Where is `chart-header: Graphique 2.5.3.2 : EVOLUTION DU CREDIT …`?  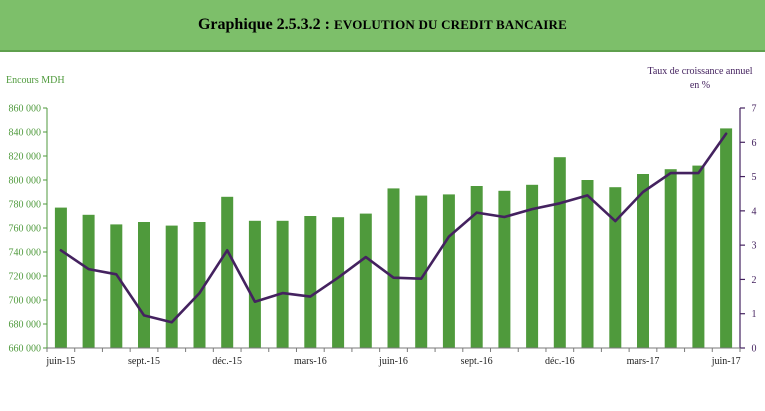 chart-header: Graphique 2.5.3.2 : EVOLUTION DU CREDIT … is located at coordinates (382, 26).